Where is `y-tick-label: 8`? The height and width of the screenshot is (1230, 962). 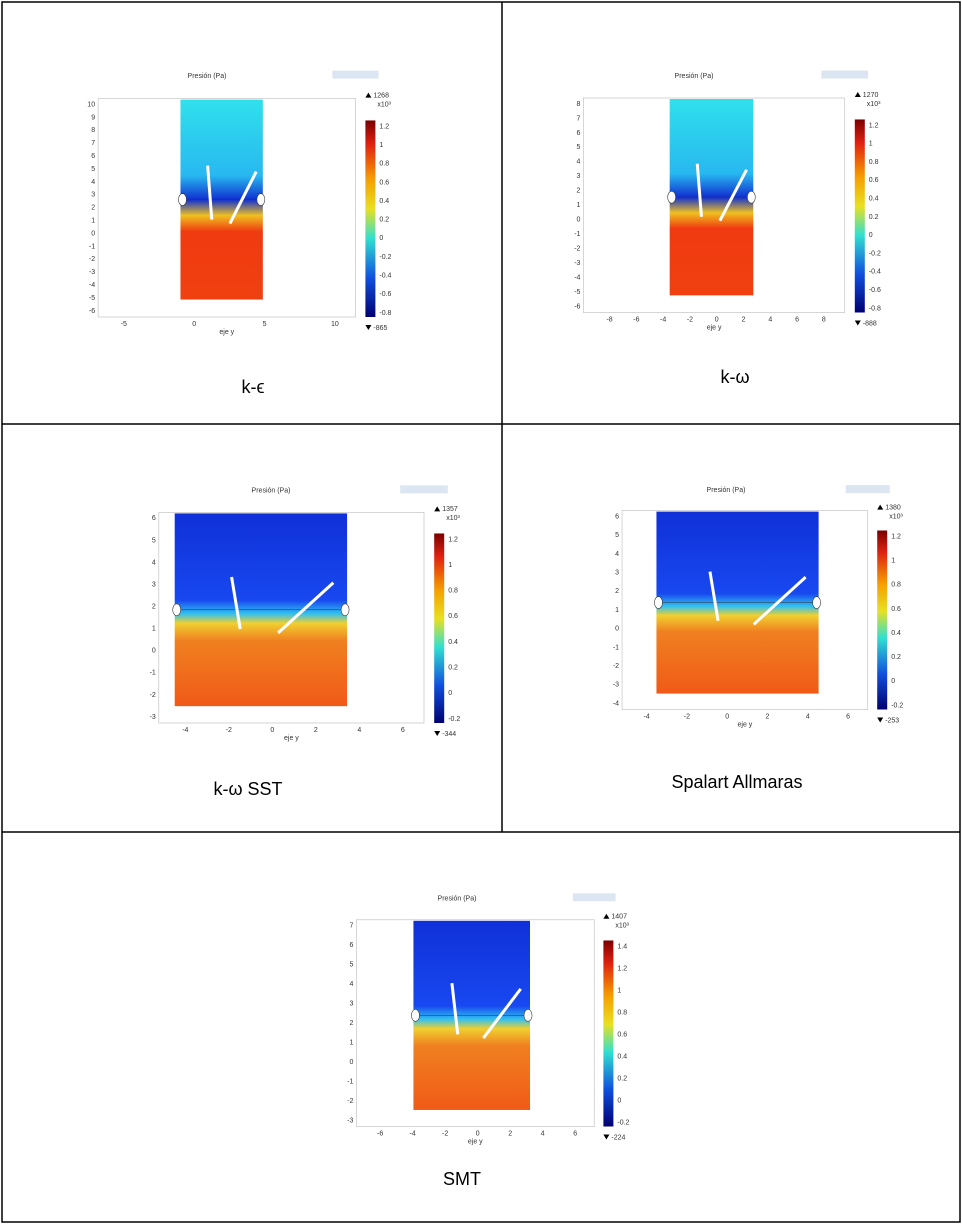 y-tick-label: 8 is located at coordinates (93, 130).